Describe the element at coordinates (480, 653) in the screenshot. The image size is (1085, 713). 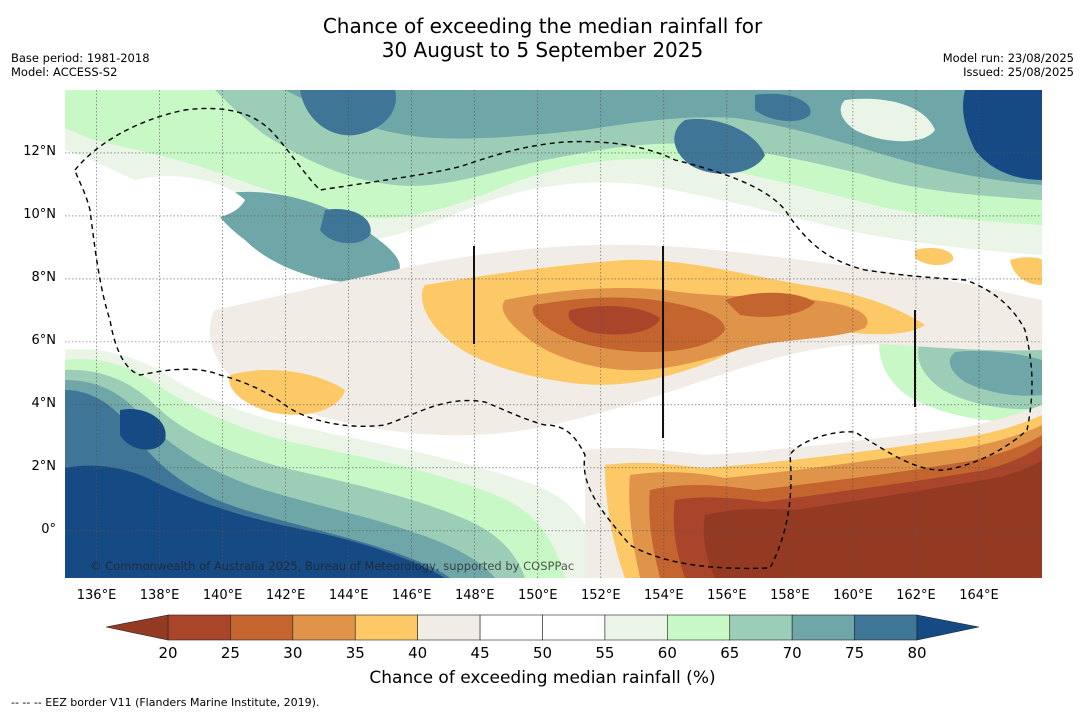
I see `colorbar-tick-label: 45` at that location.